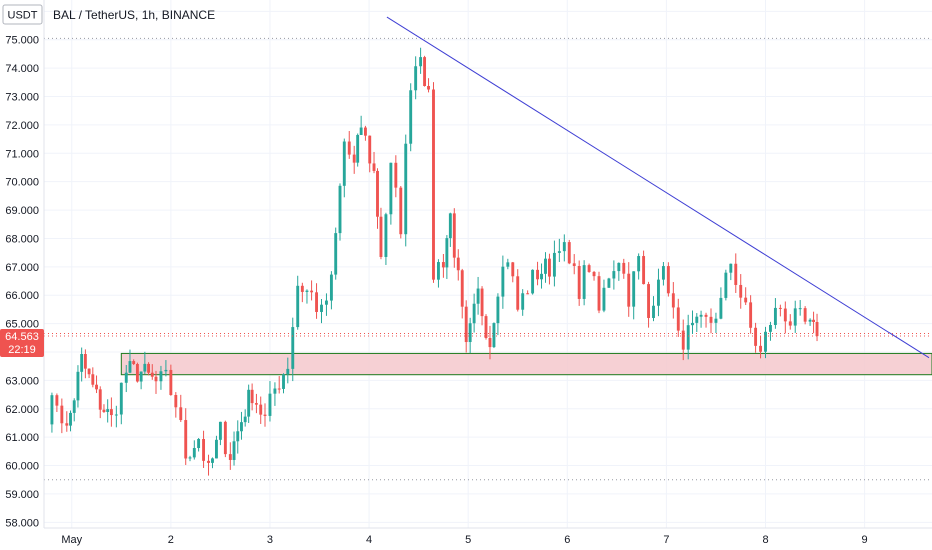 The image size is (932, 550). I want to click on time-axis: May 2 3 4 5 6 7 8 9, so click(488, 538).